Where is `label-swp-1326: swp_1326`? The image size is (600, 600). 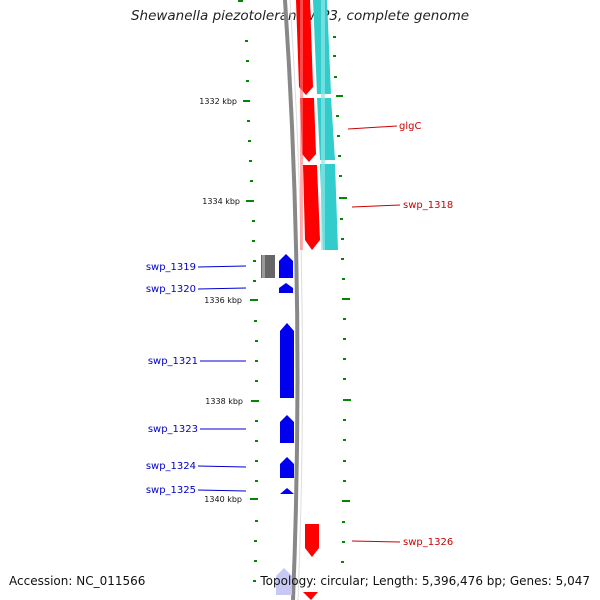
label-swp-1326: swp_1326 is located at coordinates (428, 542).